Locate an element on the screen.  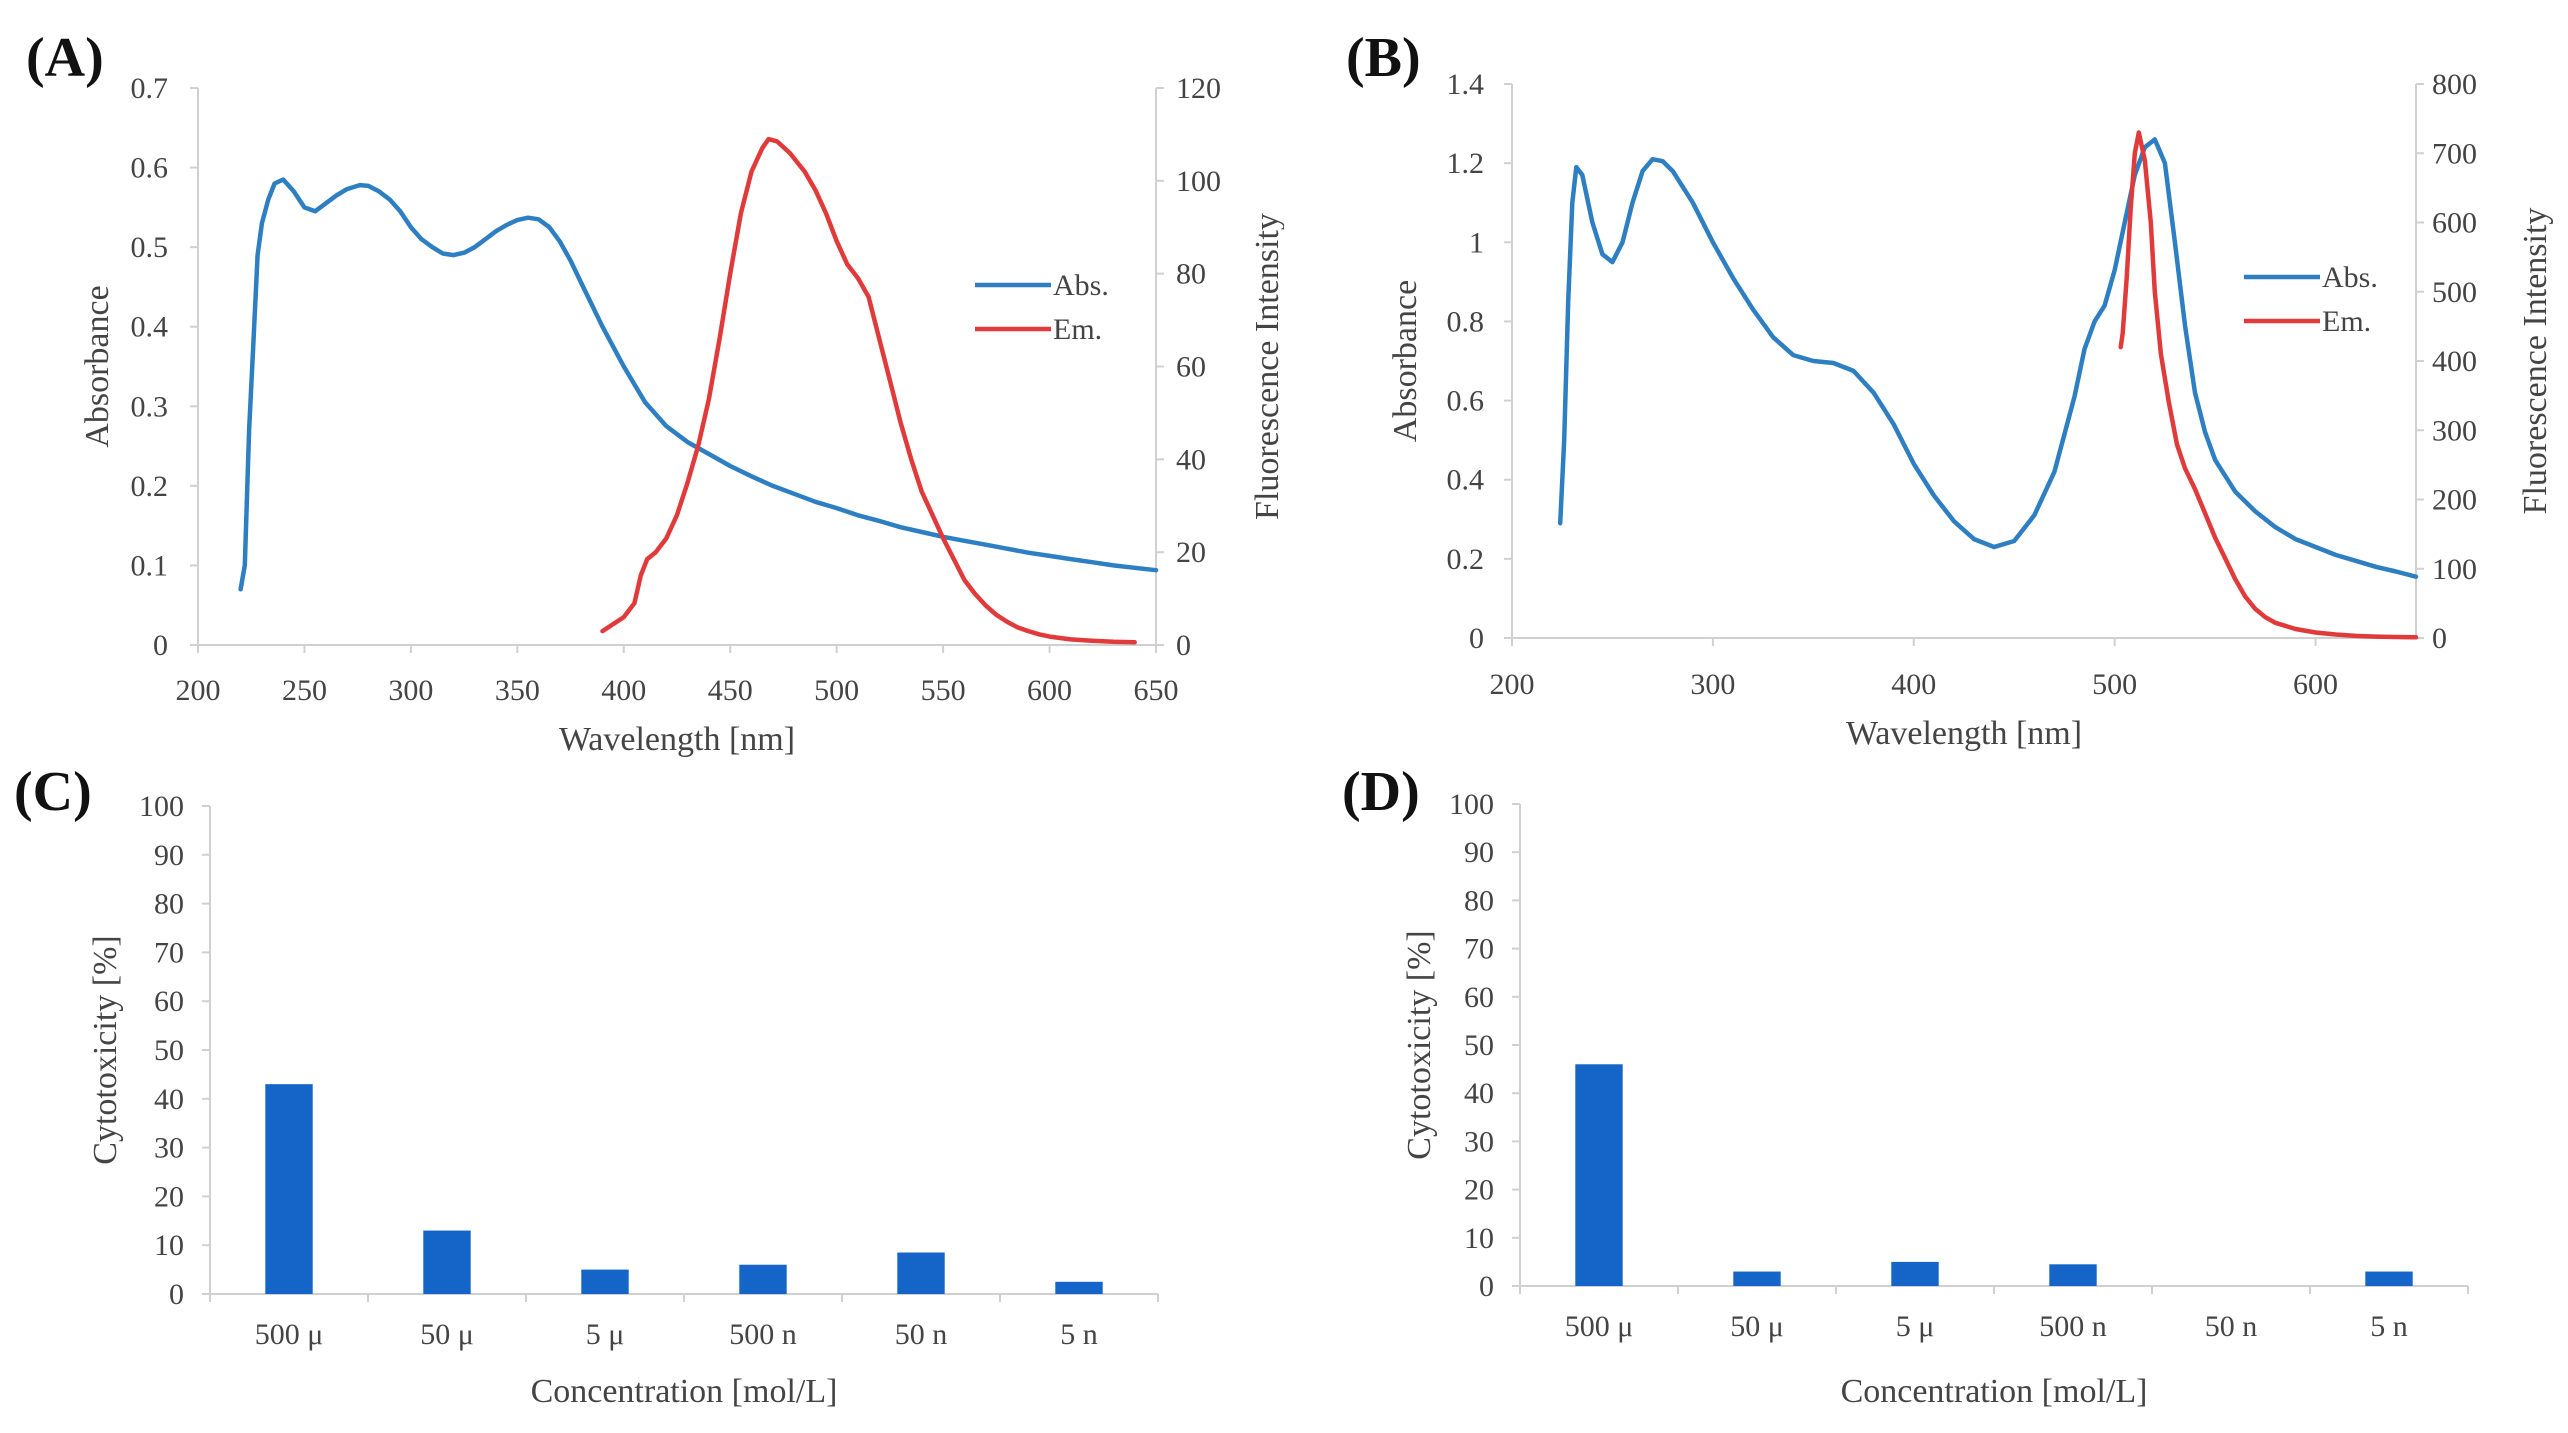
x-tick-label: 550 is located at coordinates (943, 690).